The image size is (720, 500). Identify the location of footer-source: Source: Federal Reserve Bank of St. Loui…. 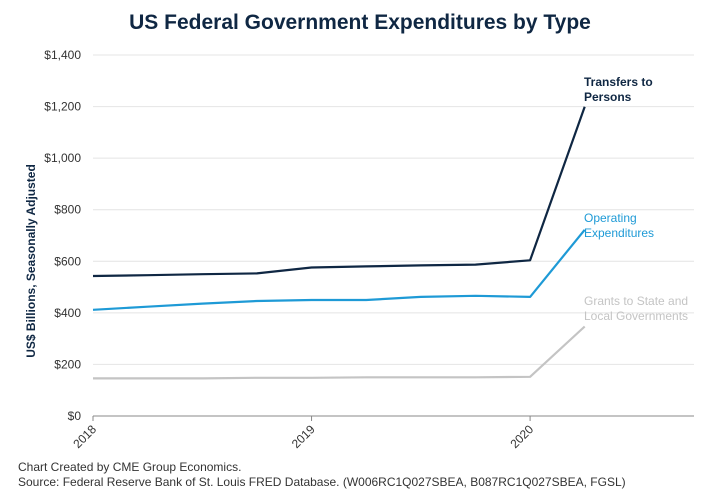
(322, 482).